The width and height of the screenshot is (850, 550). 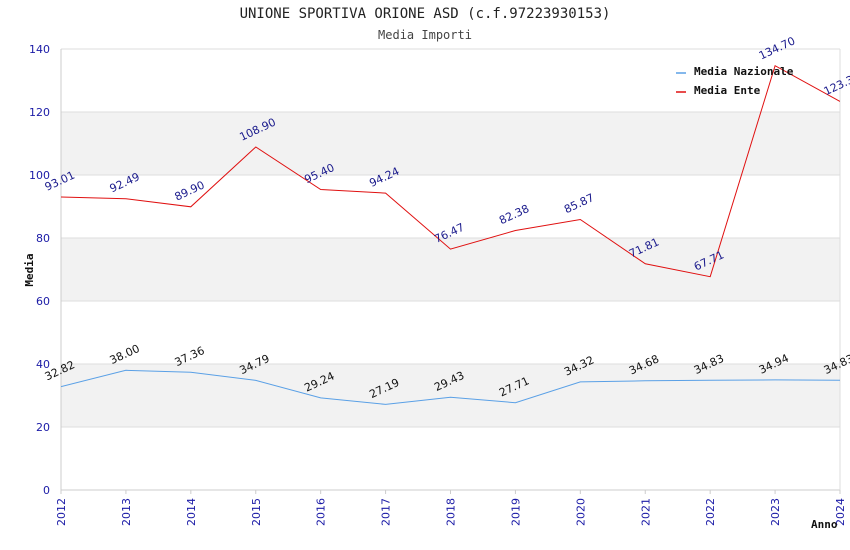 What do you see at coordinates (39, 175) in the screenshot?
I see `y-tick-label: 100` at bounding box center [39, 175].